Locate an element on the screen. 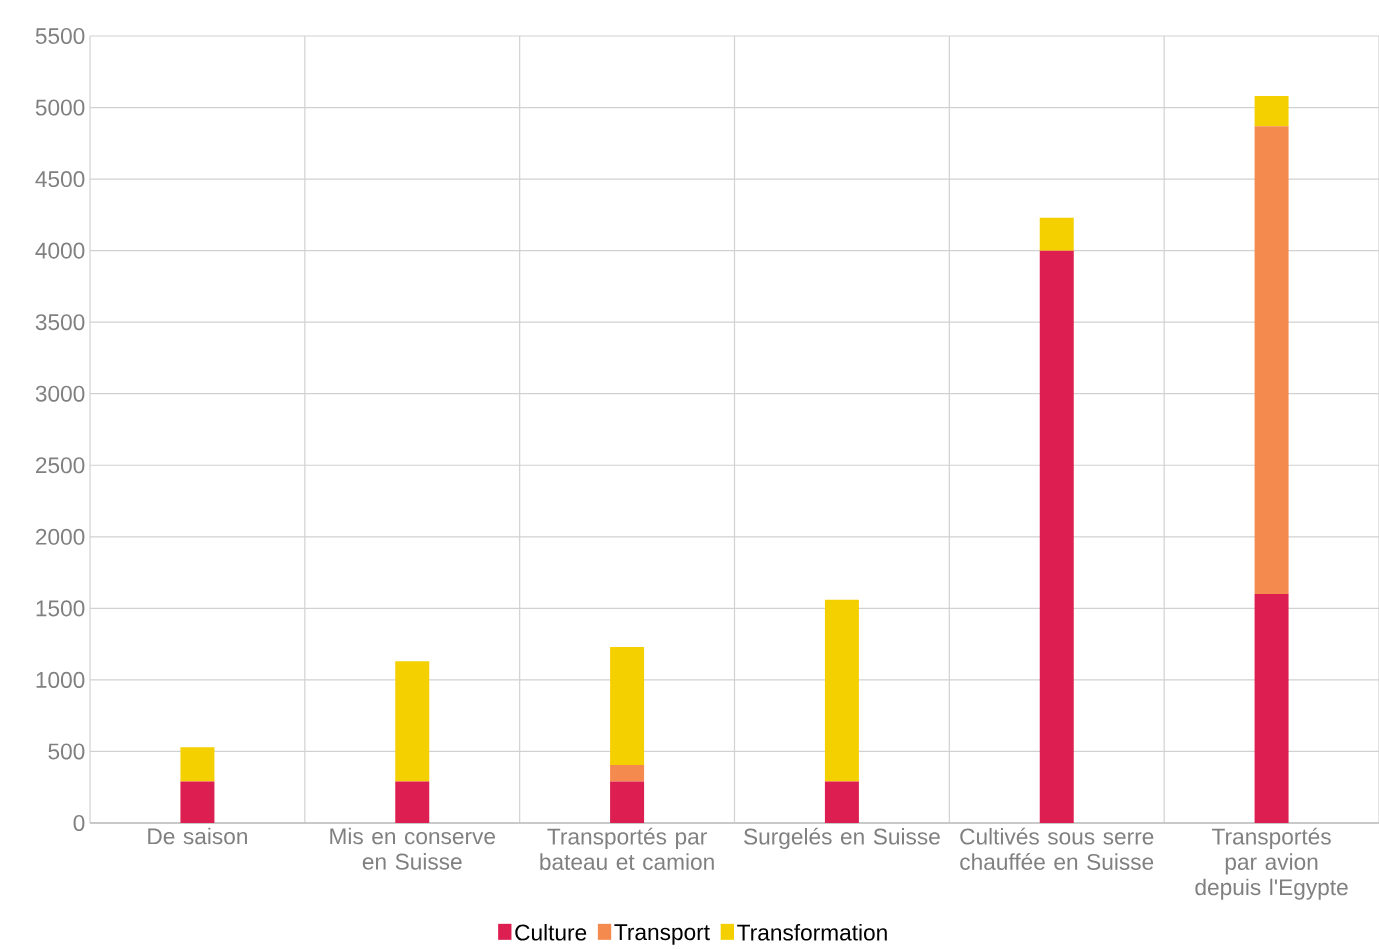  y-tick-label: 5000 is located at coordinates (60, 107).